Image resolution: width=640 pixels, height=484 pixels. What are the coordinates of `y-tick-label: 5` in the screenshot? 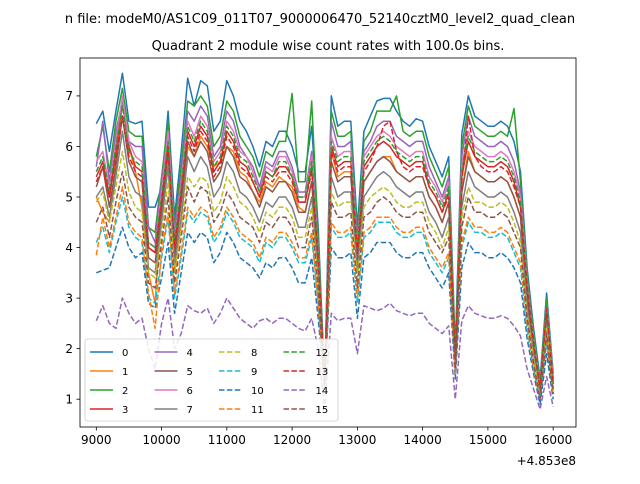 It's located at (69, 197).